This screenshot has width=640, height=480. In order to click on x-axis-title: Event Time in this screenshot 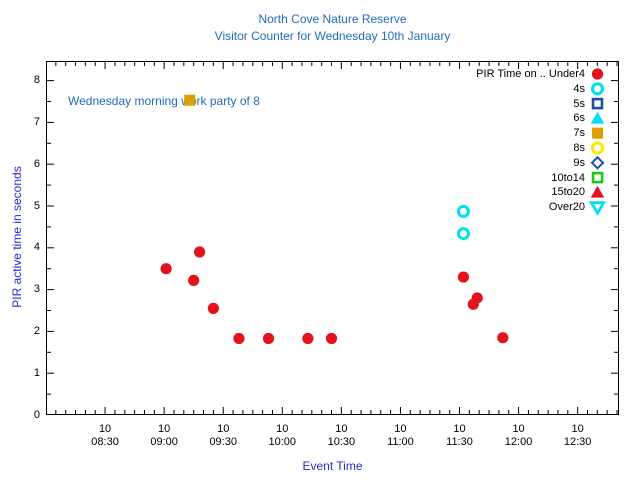, I will do `click(332, 466)`.